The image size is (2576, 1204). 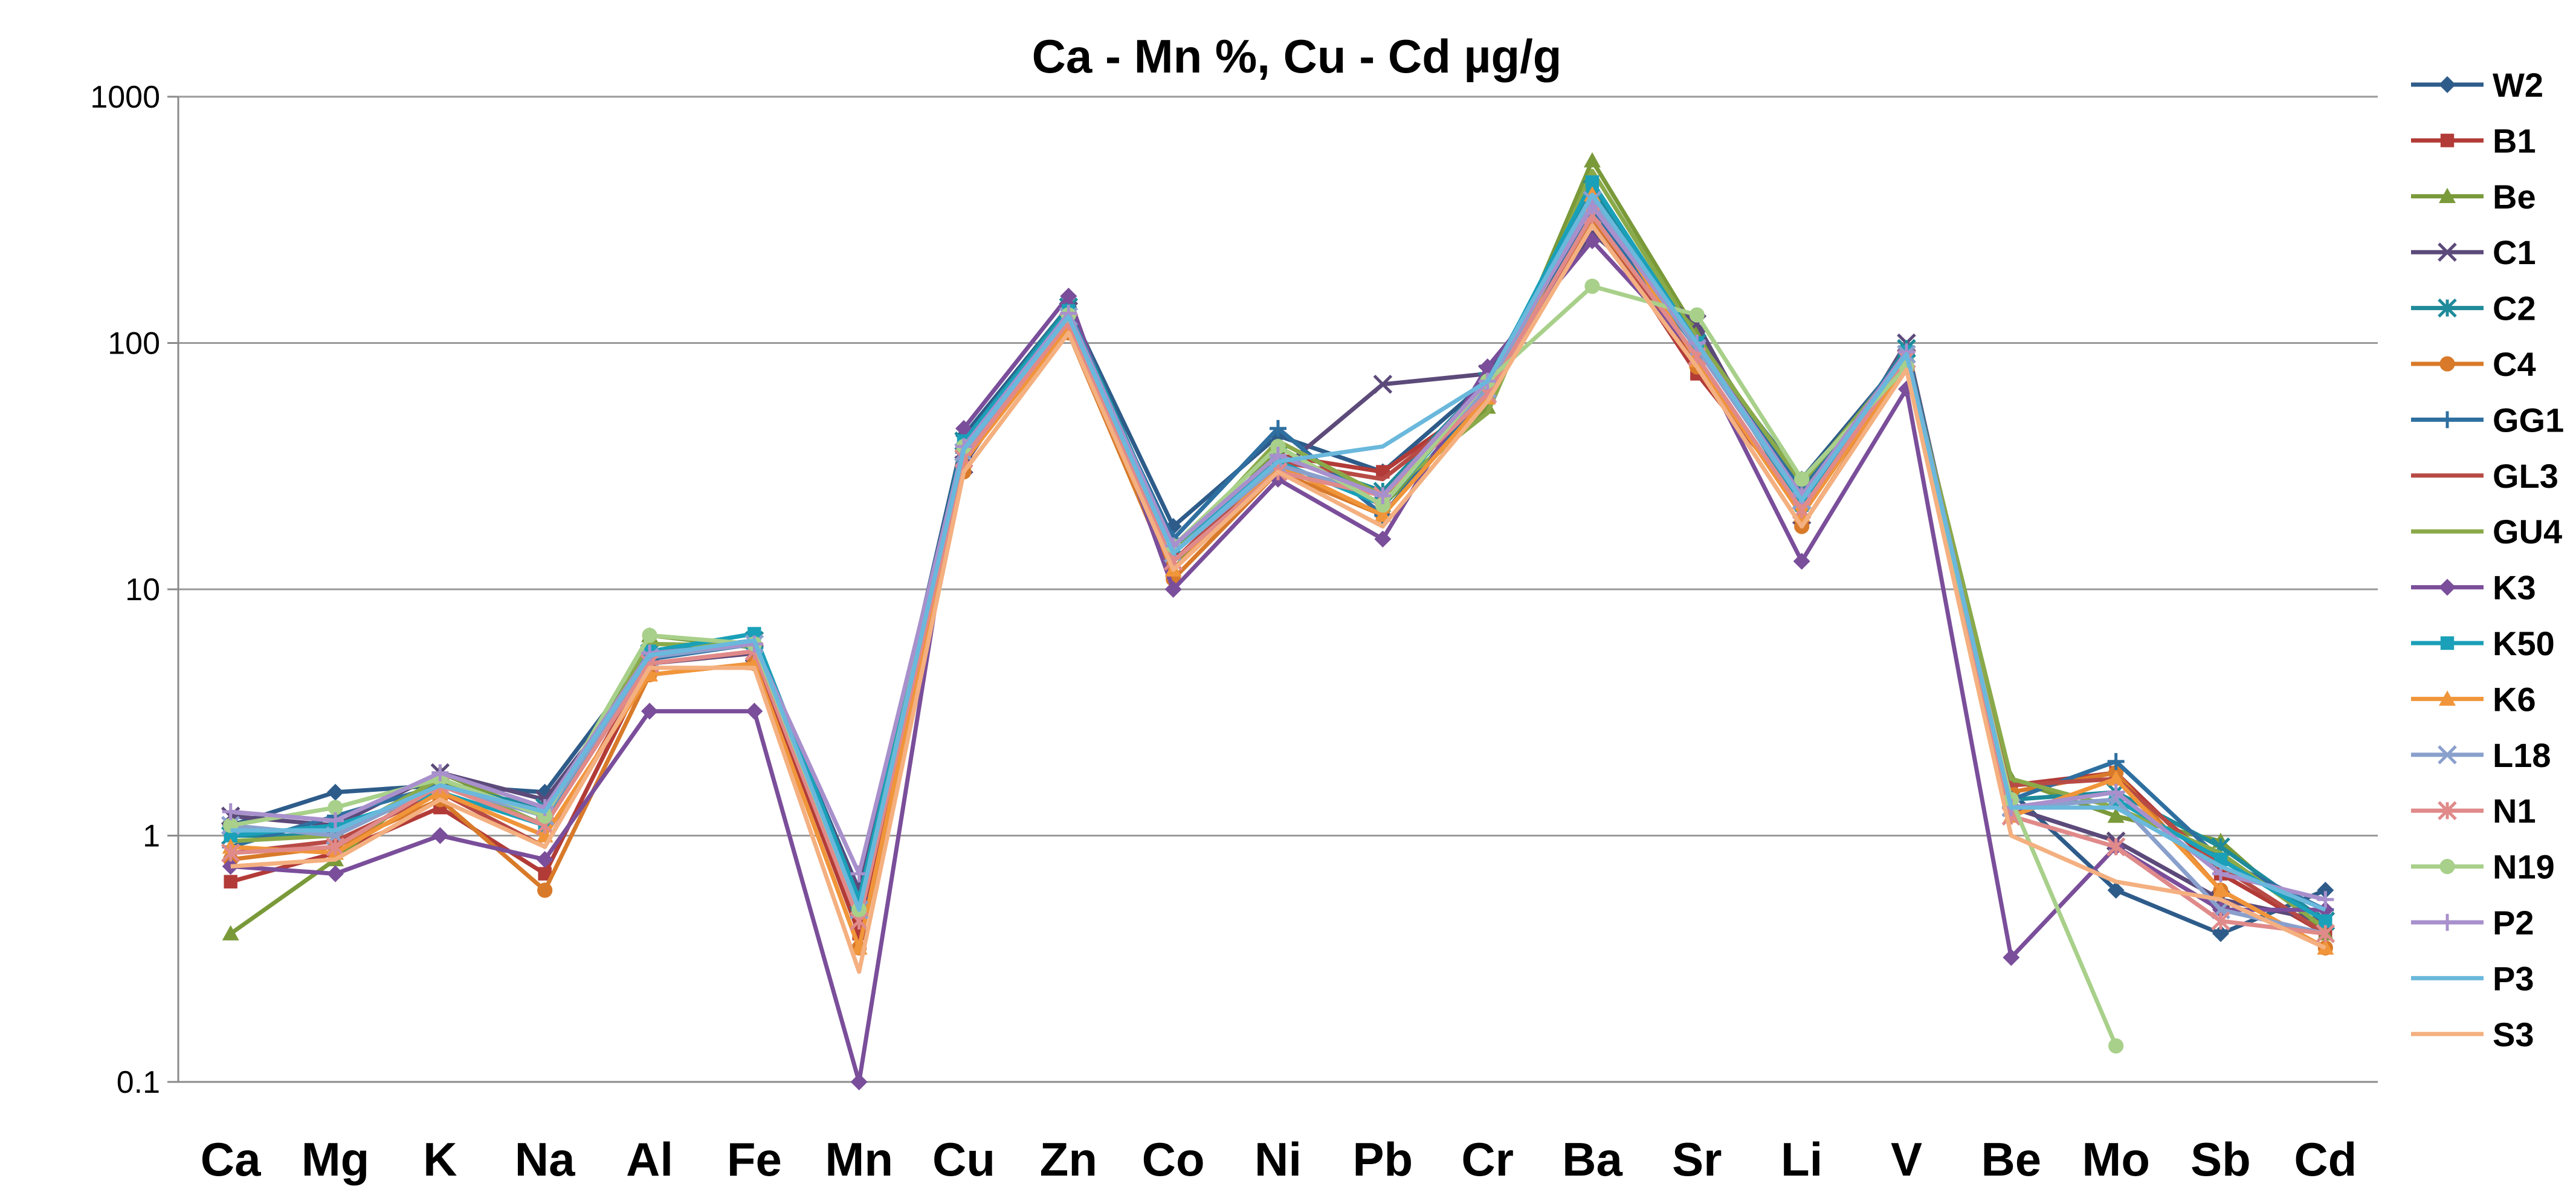 I want to click on legend-label: Be, so click(x=2515, y=197).